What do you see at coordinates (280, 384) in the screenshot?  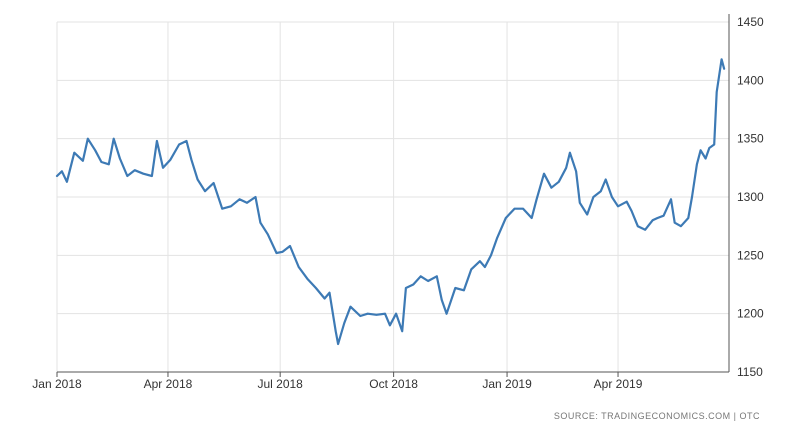 I see `x-tick-label: Jul 2018` at bounding box center [280, 384].